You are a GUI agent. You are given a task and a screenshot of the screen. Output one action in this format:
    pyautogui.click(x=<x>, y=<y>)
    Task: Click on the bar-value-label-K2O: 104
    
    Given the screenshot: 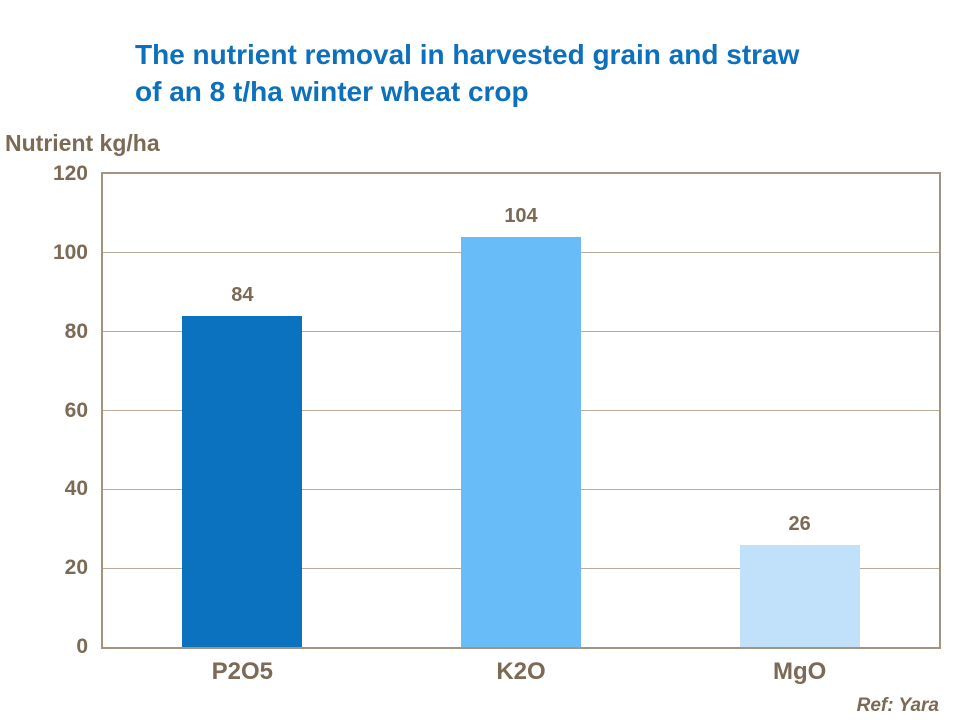 What is the action you would take?
    pyautogui.click(x=521, y=216)
    